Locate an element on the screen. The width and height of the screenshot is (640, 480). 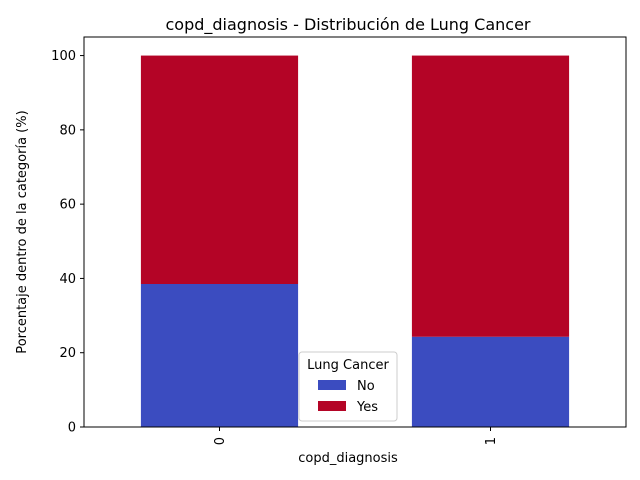
y-tick-label: 20 is located at coordinates (67, 353).